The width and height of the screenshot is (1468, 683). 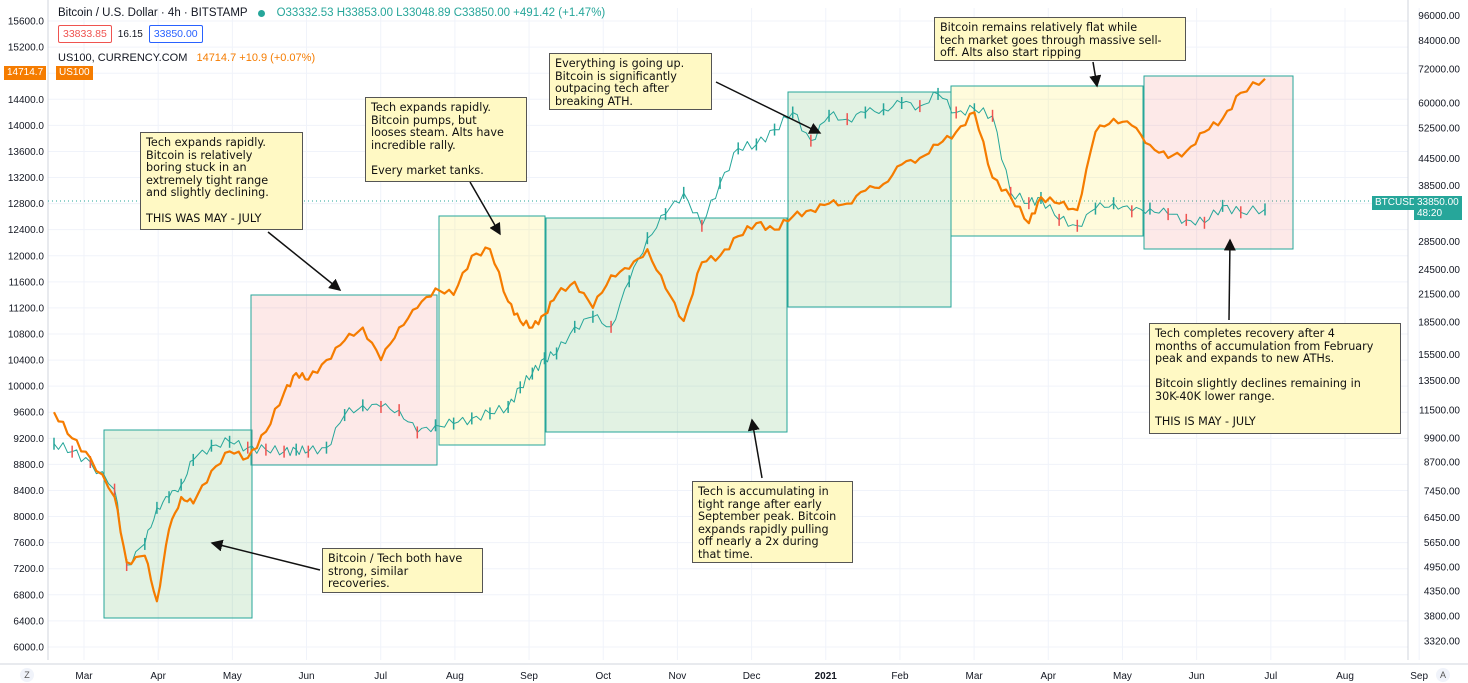 What do you see at coordinates (130, 34) in the screenshot?
I see `spread-value: 16.15` at bounding box center [130, 34].